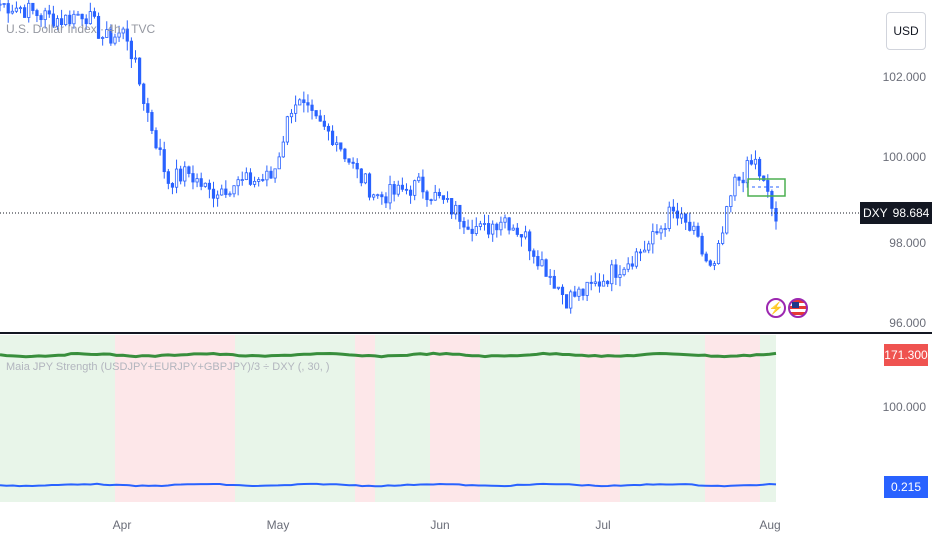  Describe the element at coordinates (776, 308) in the screenshot. I see `lightning-icon: ⚡` at that location.